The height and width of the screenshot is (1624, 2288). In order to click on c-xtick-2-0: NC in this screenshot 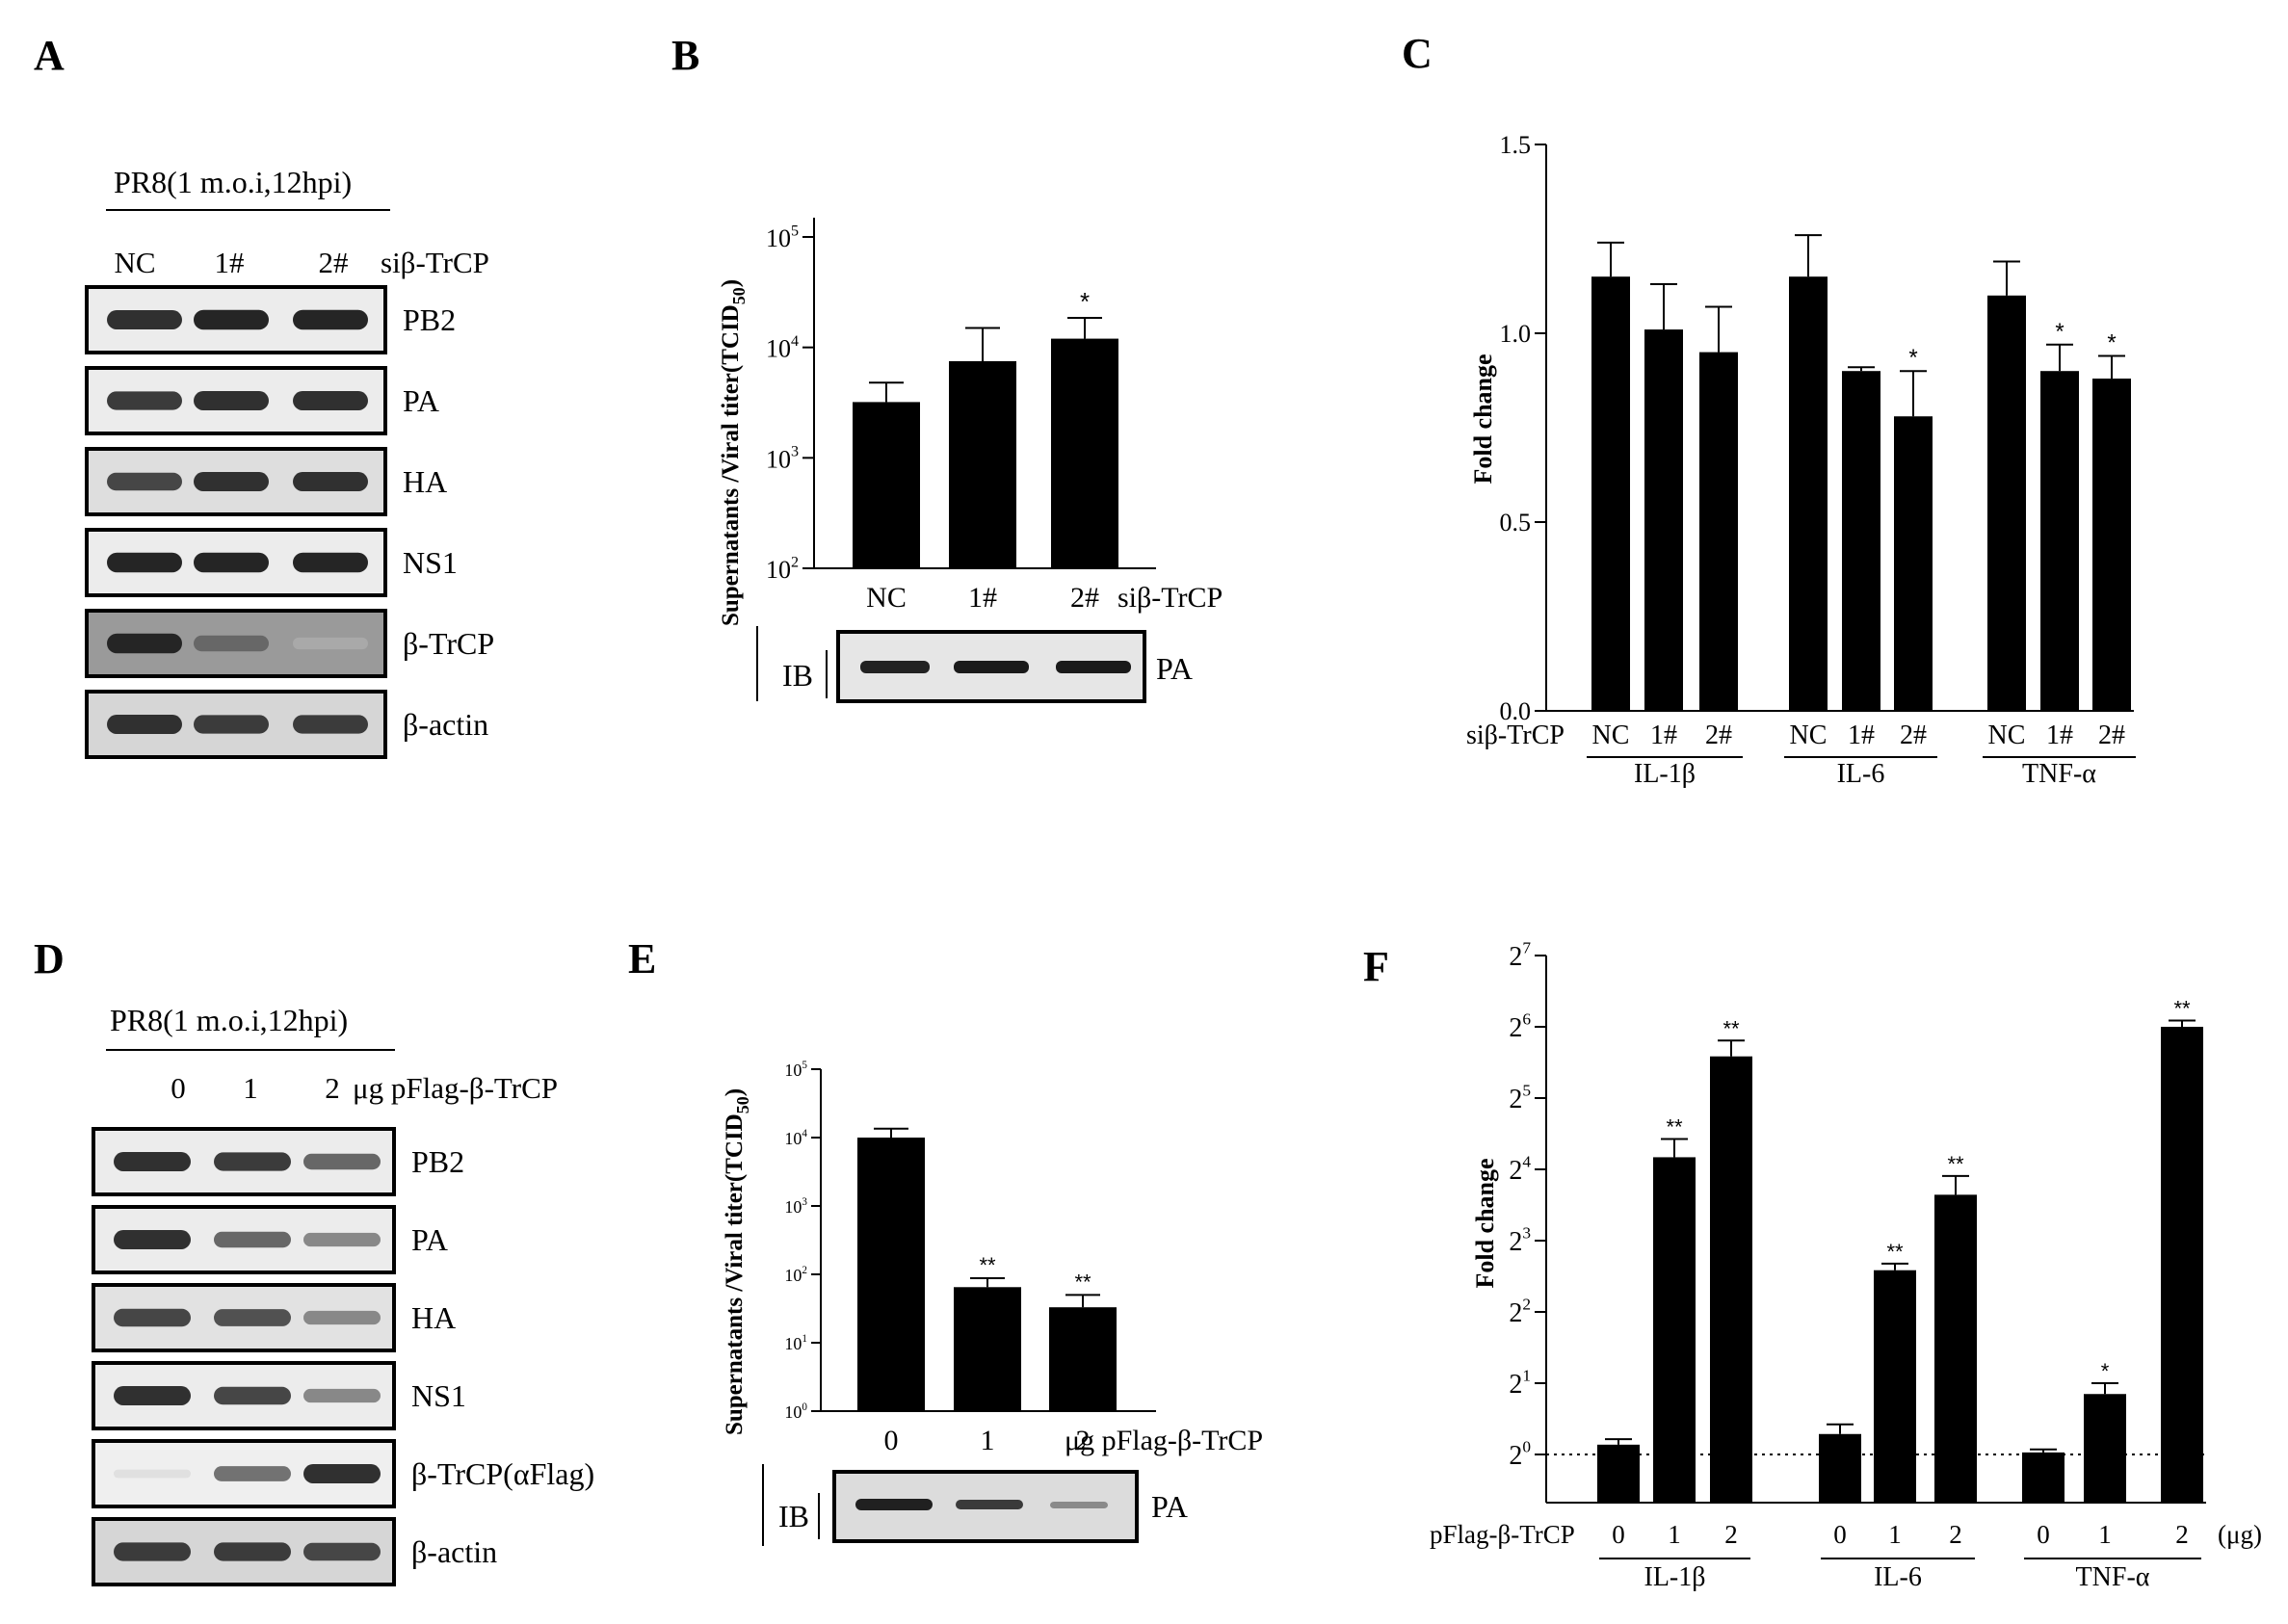, I will do `click(2007, 735)`.